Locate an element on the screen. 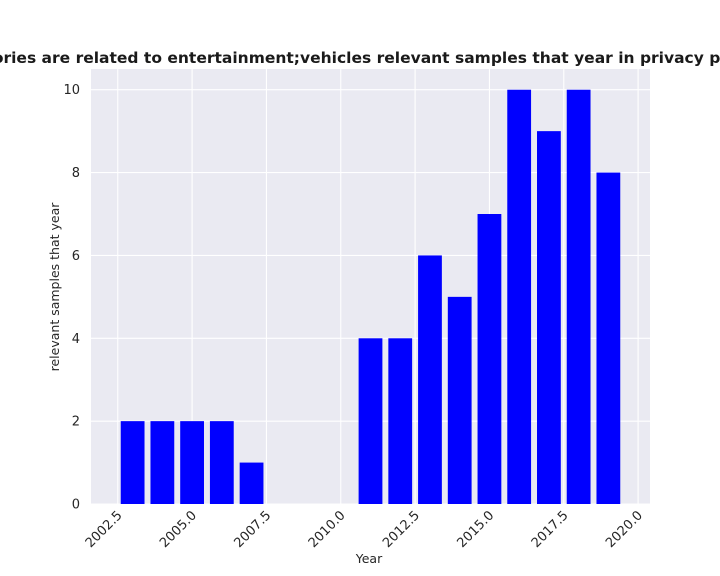 The height and width of the screenshot is (576, 720). y-tick-label: 2 is located at coordinates (76, 422).